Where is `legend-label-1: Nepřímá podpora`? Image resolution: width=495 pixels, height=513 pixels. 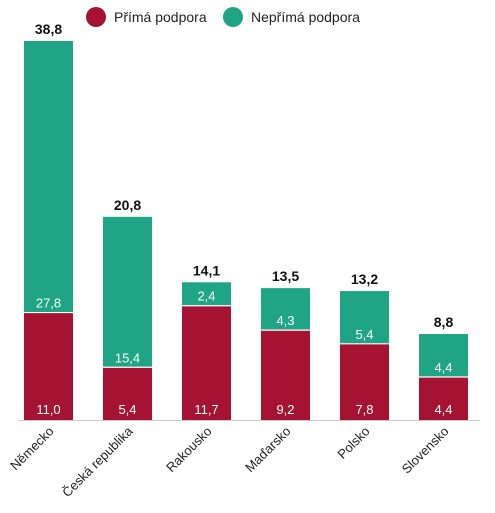
legend-label-1: Nepřímá podpora is located at coordinates (305, 17).